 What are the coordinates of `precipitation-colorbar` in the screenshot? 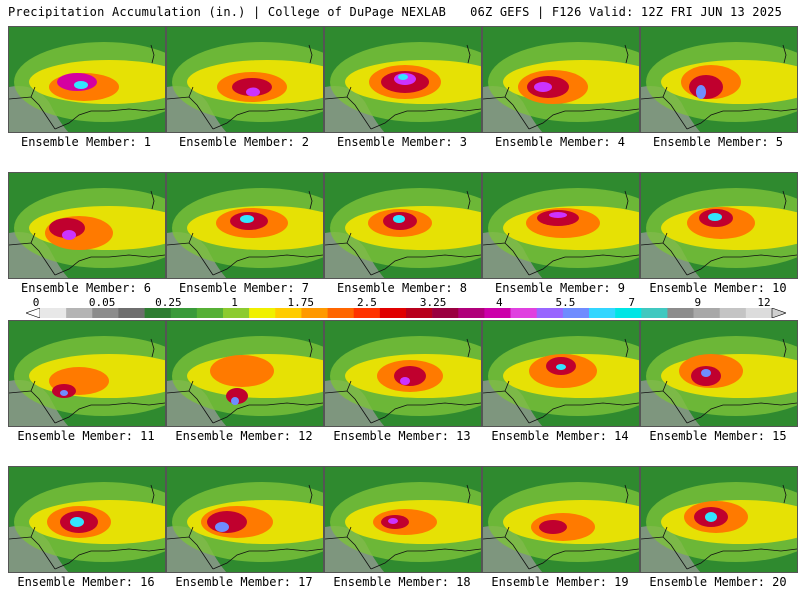 It's located at (406, 313).